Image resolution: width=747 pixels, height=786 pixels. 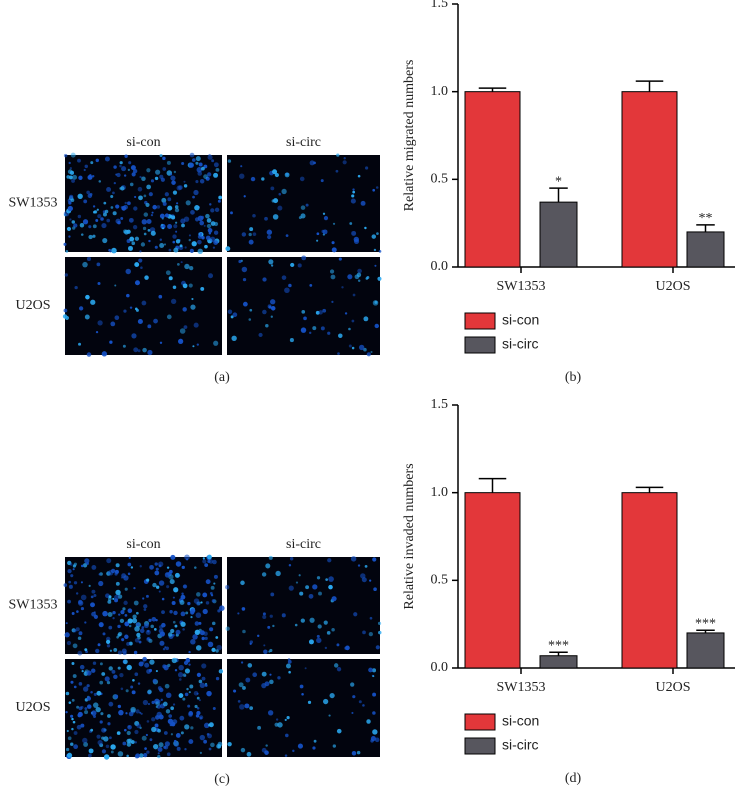 What do you see at coordinates (143, 306) in the screenshot?
I see `micrograph-bg` at bounding box center [143, 306].